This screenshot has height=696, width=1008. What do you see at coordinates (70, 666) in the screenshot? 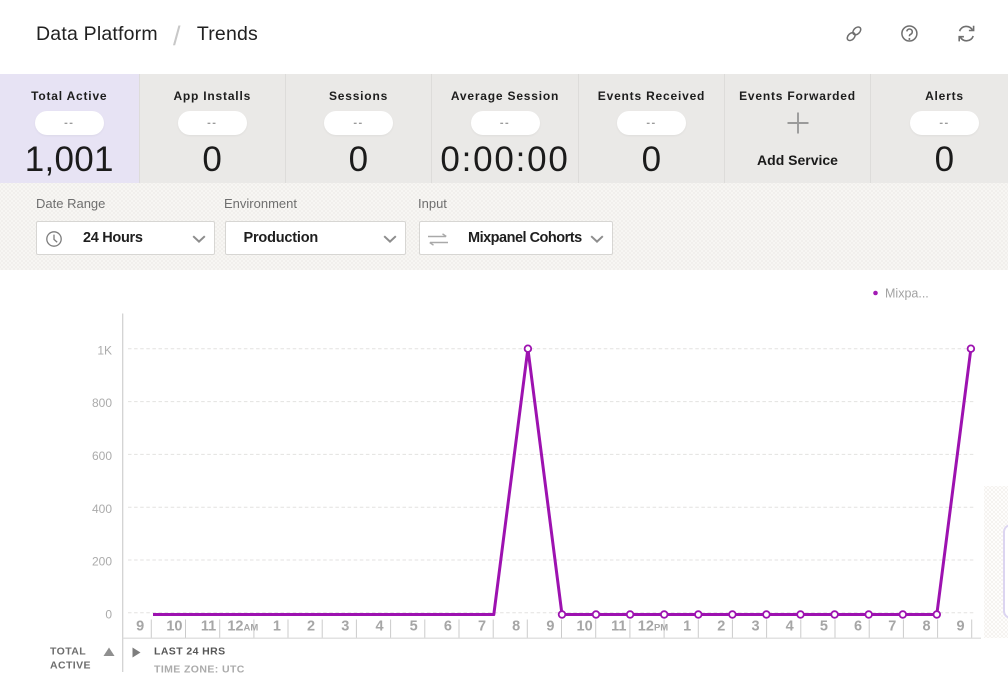
I see `svg-text: ACTIVE` at bounding box center [70, 666].